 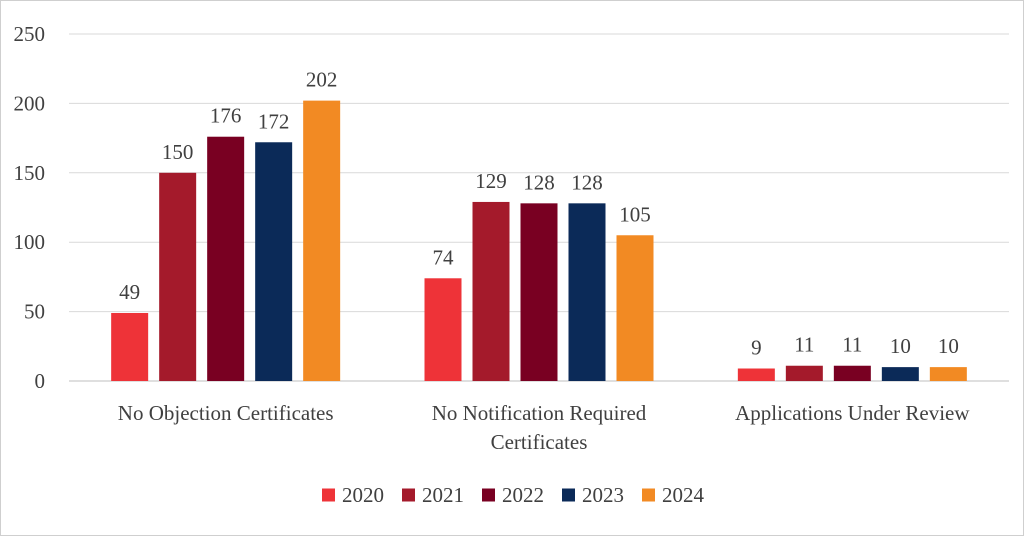 I want to click on data-label: 176, so click(x=226, y=116).